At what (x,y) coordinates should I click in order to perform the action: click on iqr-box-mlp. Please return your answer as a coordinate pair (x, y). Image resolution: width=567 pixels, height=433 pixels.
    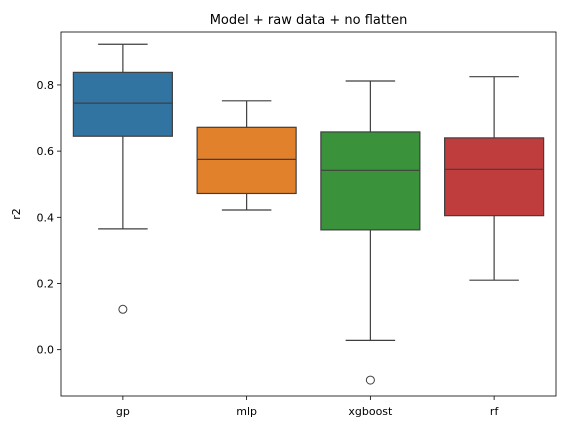
    Looking at the image, I should click on (246, 160).